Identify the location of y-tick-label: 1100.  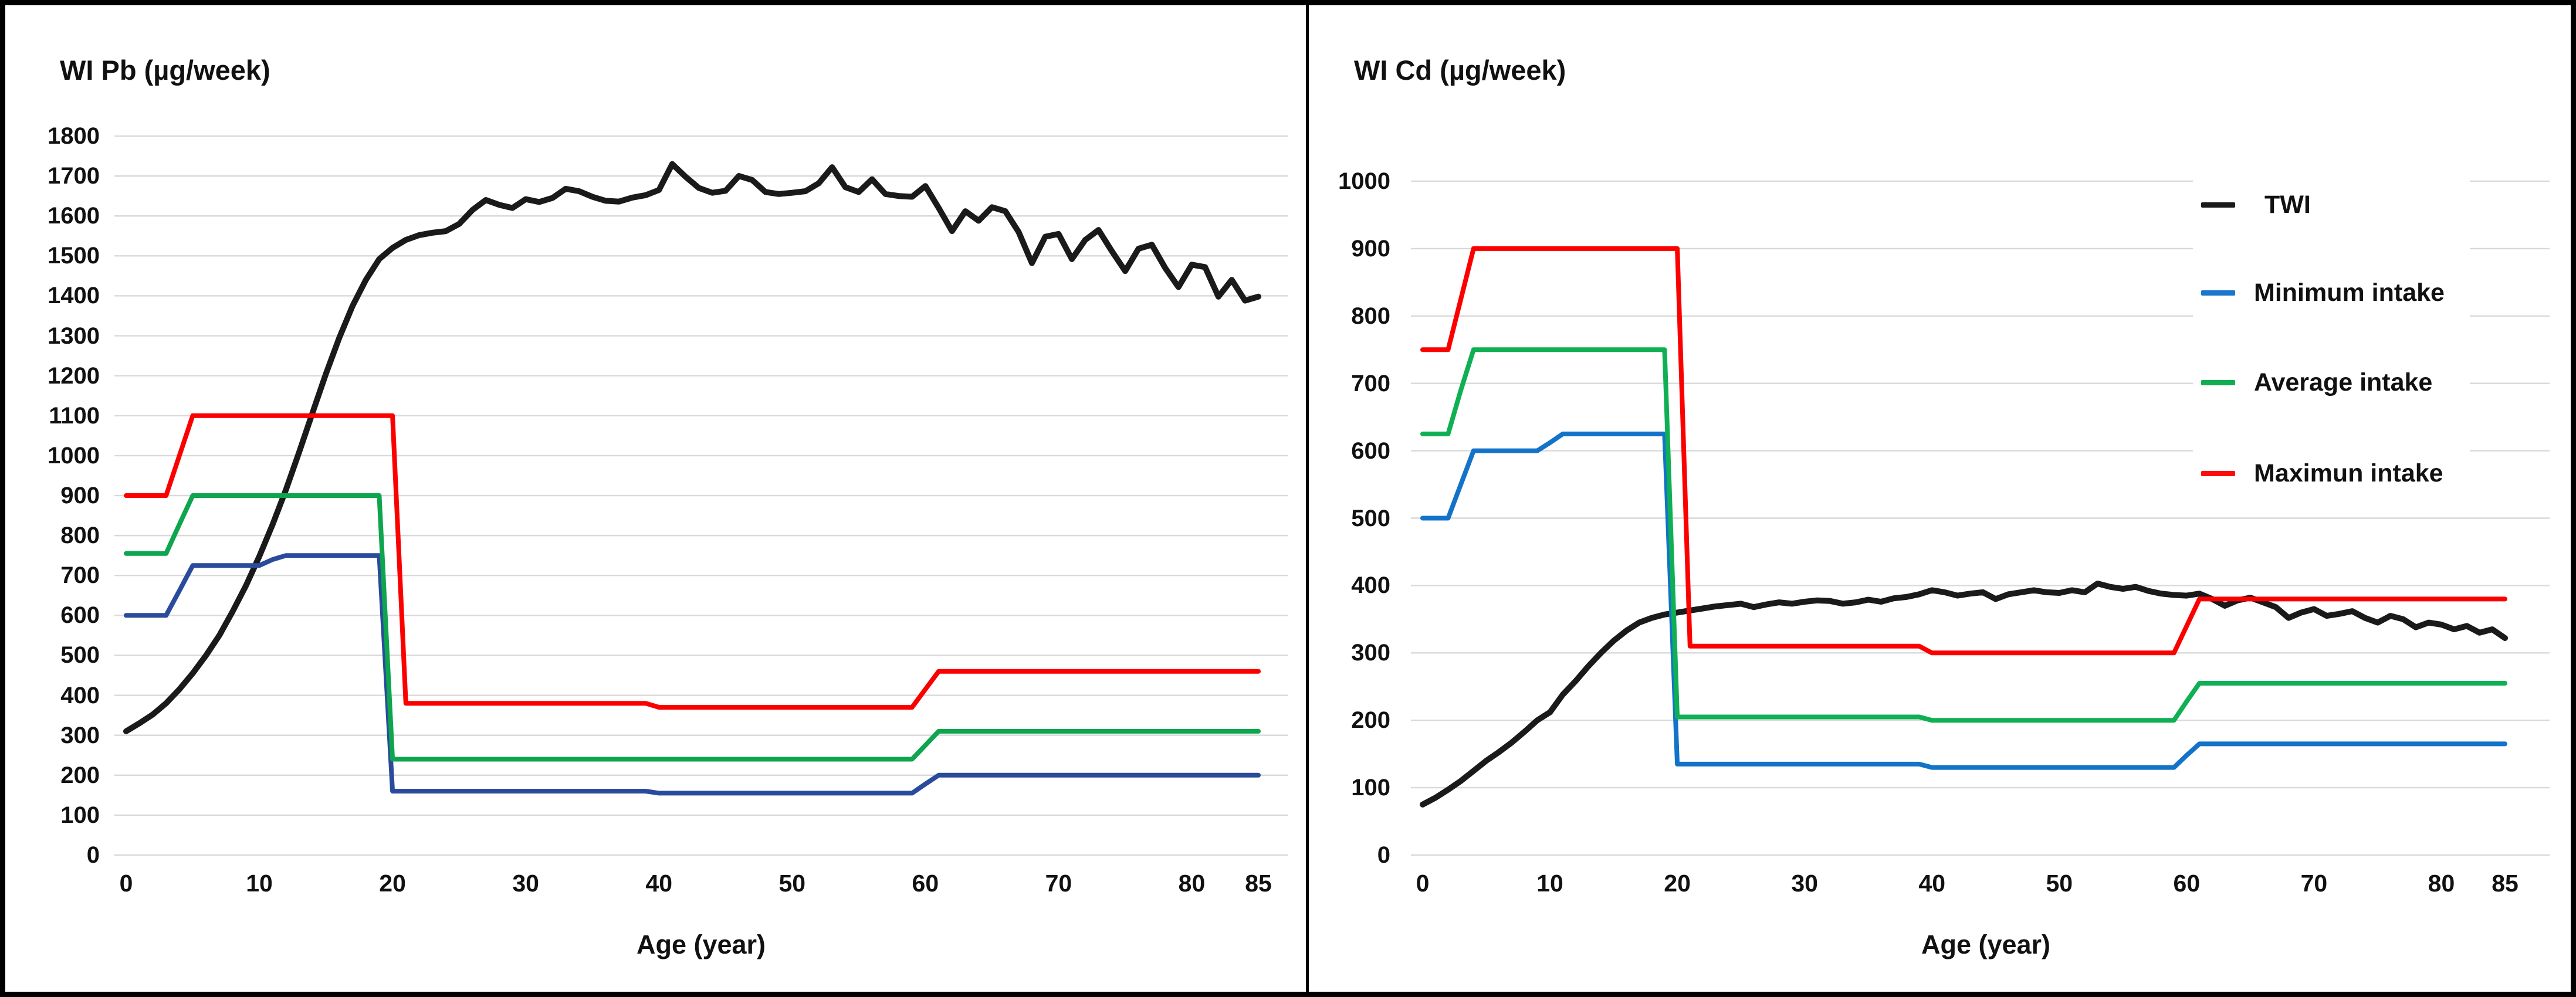
(74, 415).